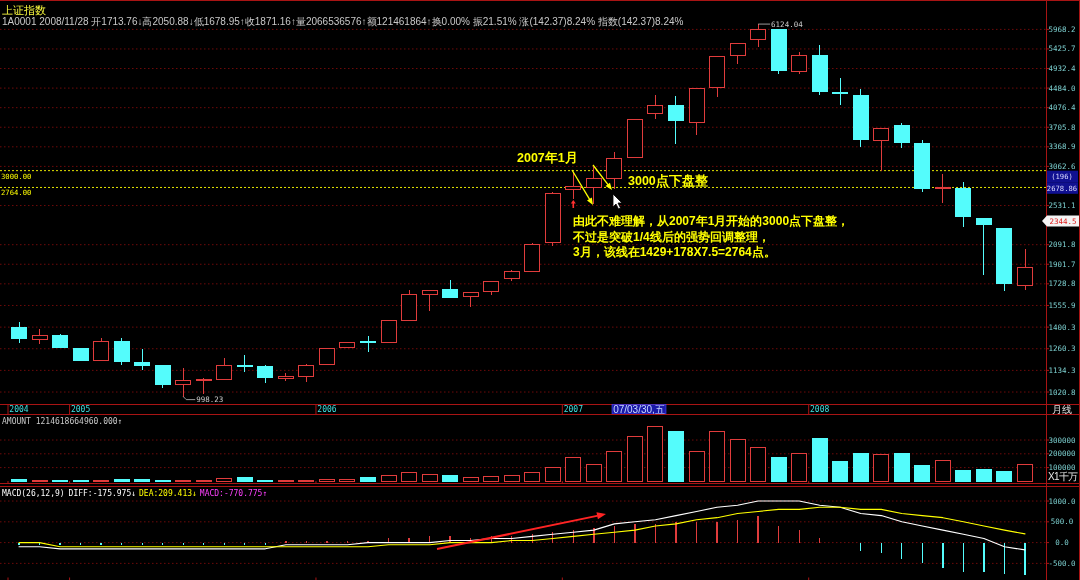 This screenshot has height=580, width=1080. Describe the element at coordinates (24, 10) in the screenshot. I see `chart-title: 上证指数` at that location.